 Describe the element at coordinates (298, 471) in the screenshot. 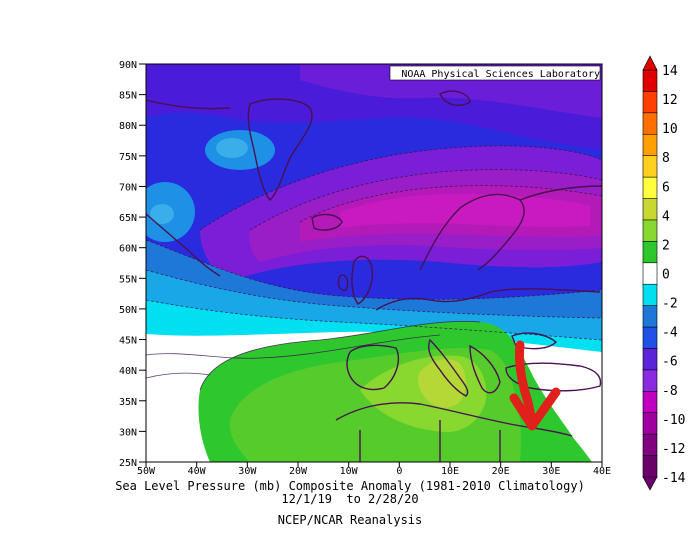

I see `longitude-label: 20W` at that location.